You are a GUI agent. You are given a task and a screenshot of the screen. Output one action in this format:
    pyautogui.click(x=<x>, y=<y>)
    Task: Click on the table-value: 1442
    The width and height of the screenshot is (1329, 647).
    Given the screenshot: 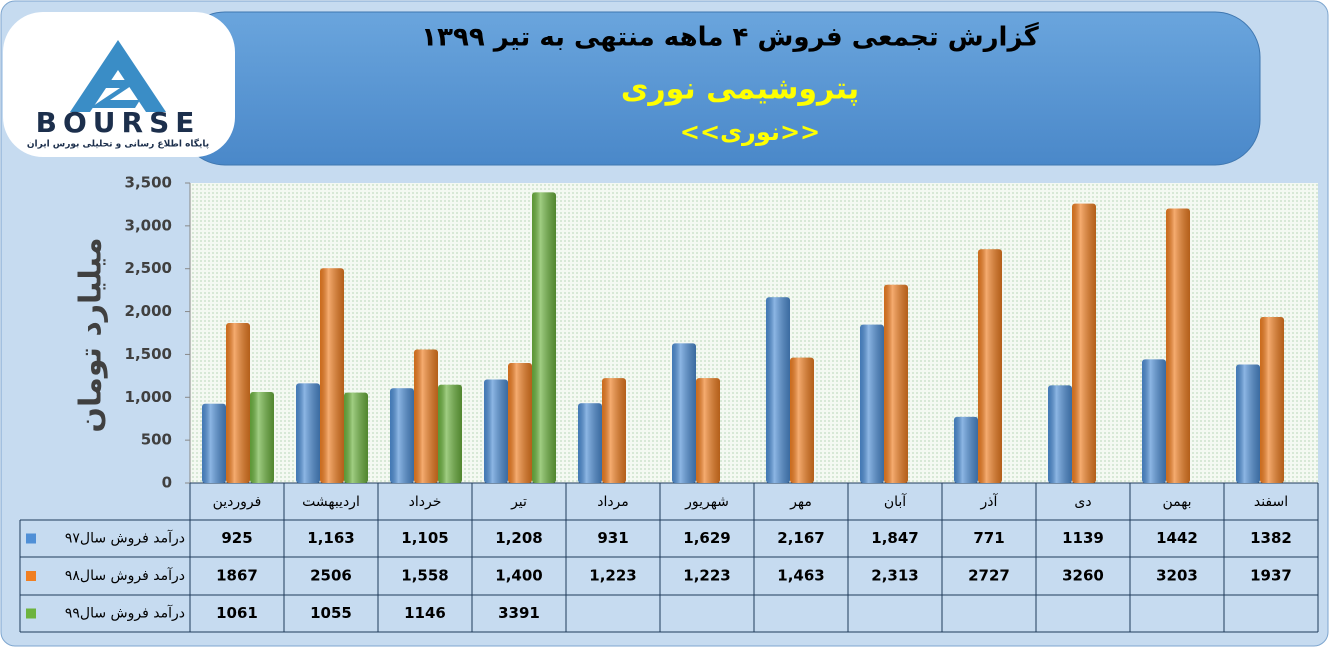 What is the action you would take?
    pyautogui.click(x=1177, y=538)
    